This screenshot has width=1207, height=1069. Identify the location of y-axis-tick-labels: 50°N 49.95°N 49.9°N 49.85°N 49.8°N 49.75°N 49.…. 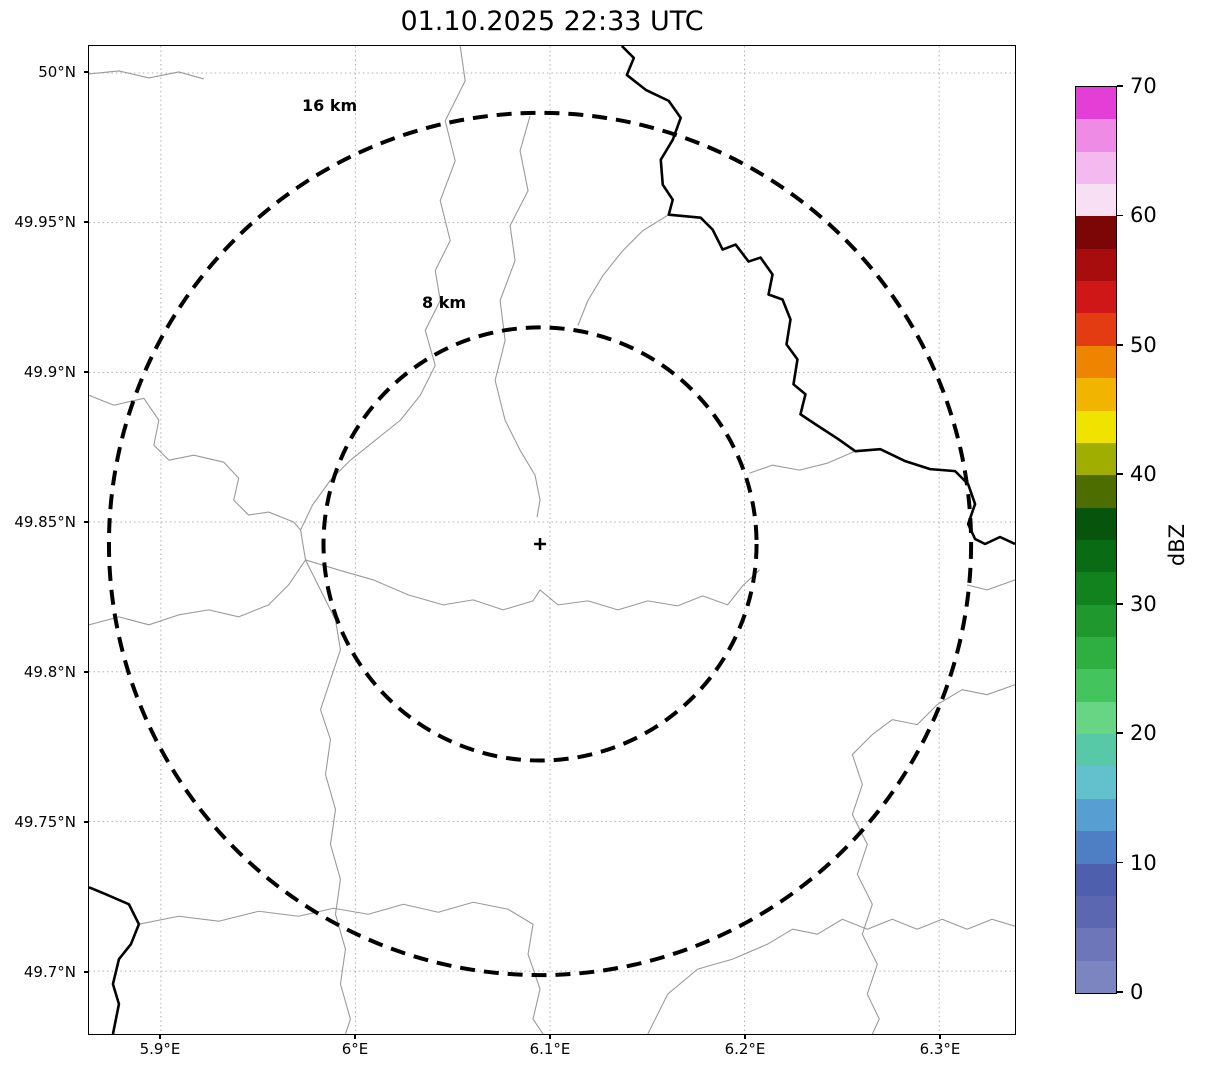
(41, 540).